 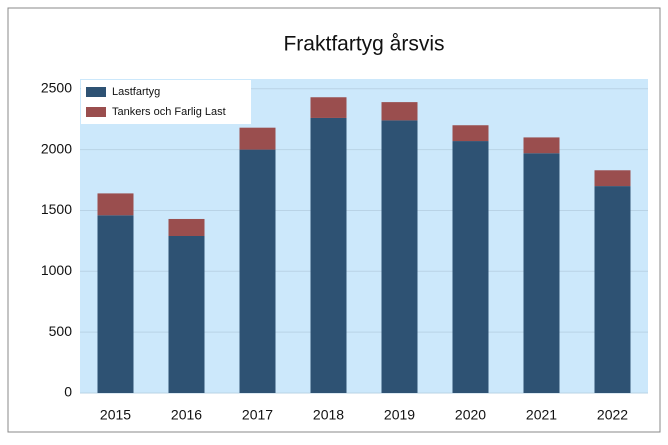 What do you see at coordinates (166, 102) in the screenshot?
I see `legend-box` at bounding box center [166, 102].